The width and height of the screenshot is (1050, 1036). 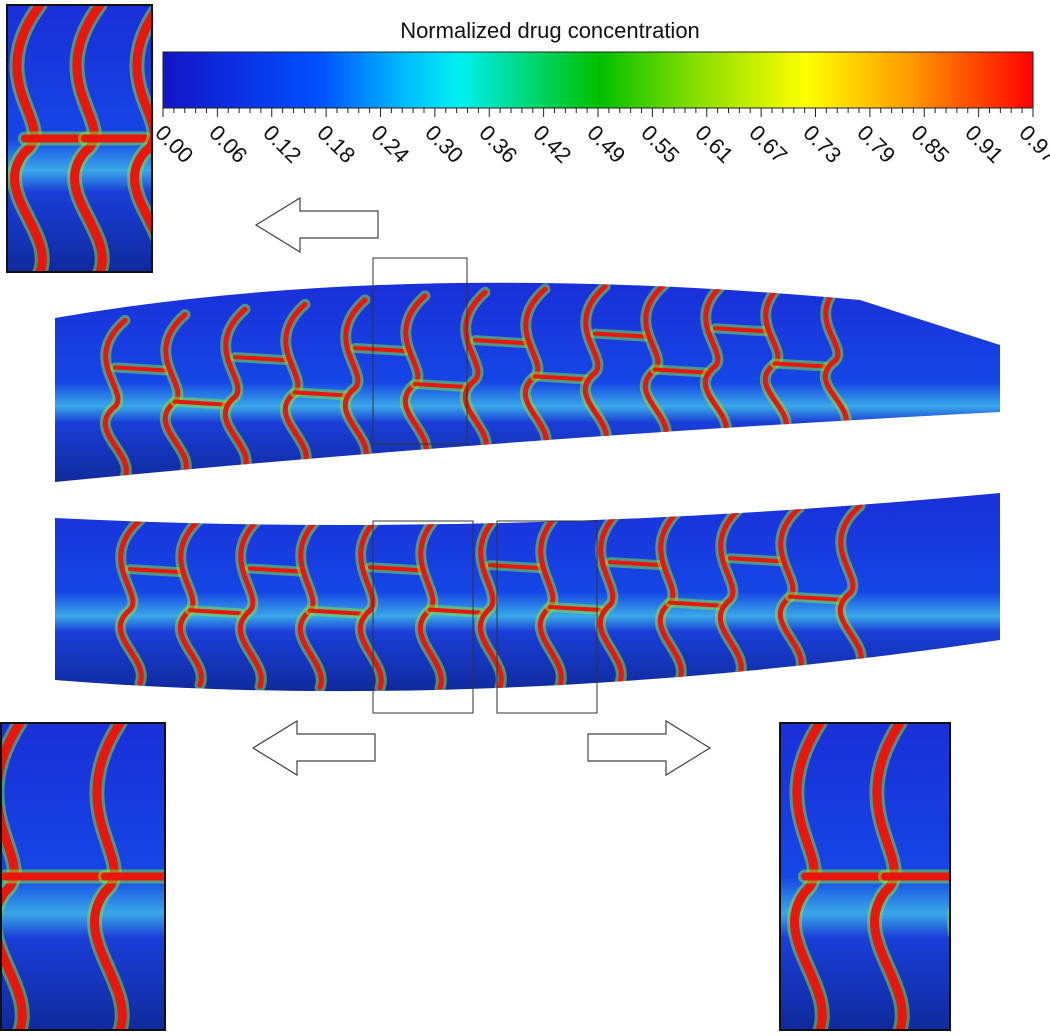 I want to click on colorbar-tick-label: 0.55, so click(x=660, y=144).